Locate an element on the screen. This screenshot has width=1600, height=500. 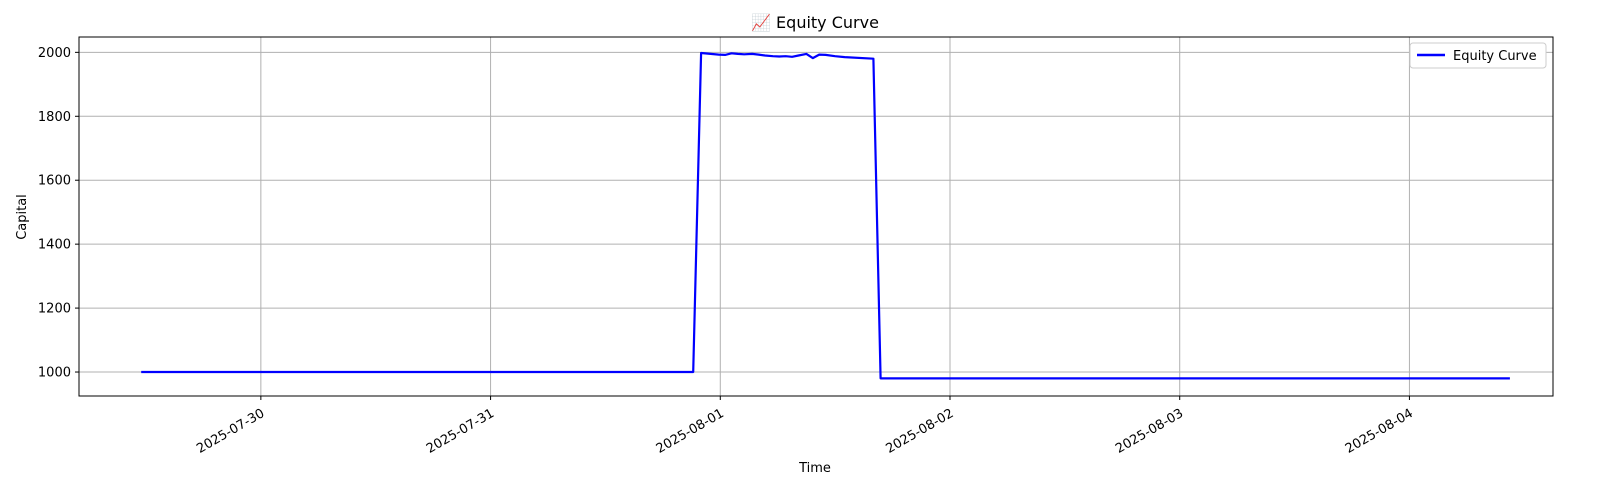
y-axis: 1000 1200 1400 1600 1800 2000 is located at coordinates (58, 213).